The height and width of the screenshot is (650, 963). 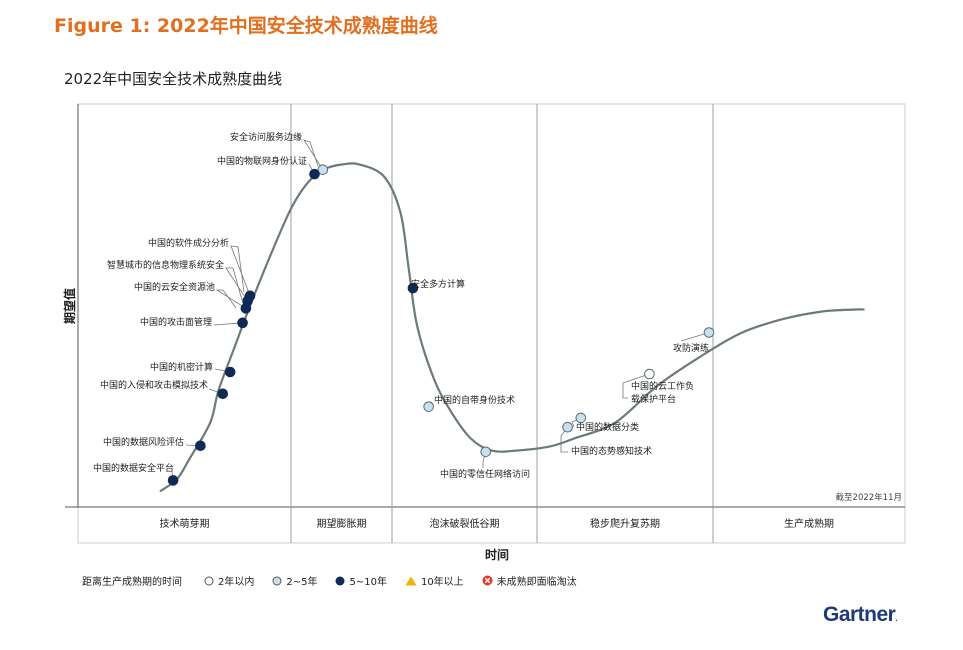 What do you see at coordinates (246, 26) in the screenshot?
I see `figure-title: Figure 1: 2022年中国安全技术成熟度曲线` at bounding box center [246, 26].